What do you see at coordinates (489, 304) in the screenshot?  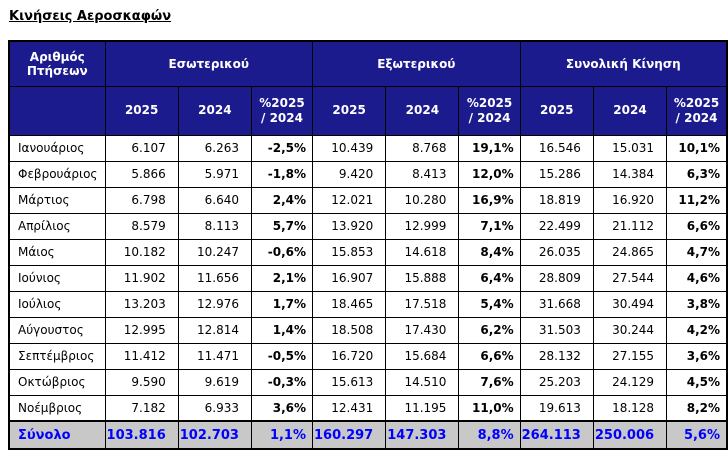 I see `pct-cell: 5,4%` at bounding box center [489, 304].